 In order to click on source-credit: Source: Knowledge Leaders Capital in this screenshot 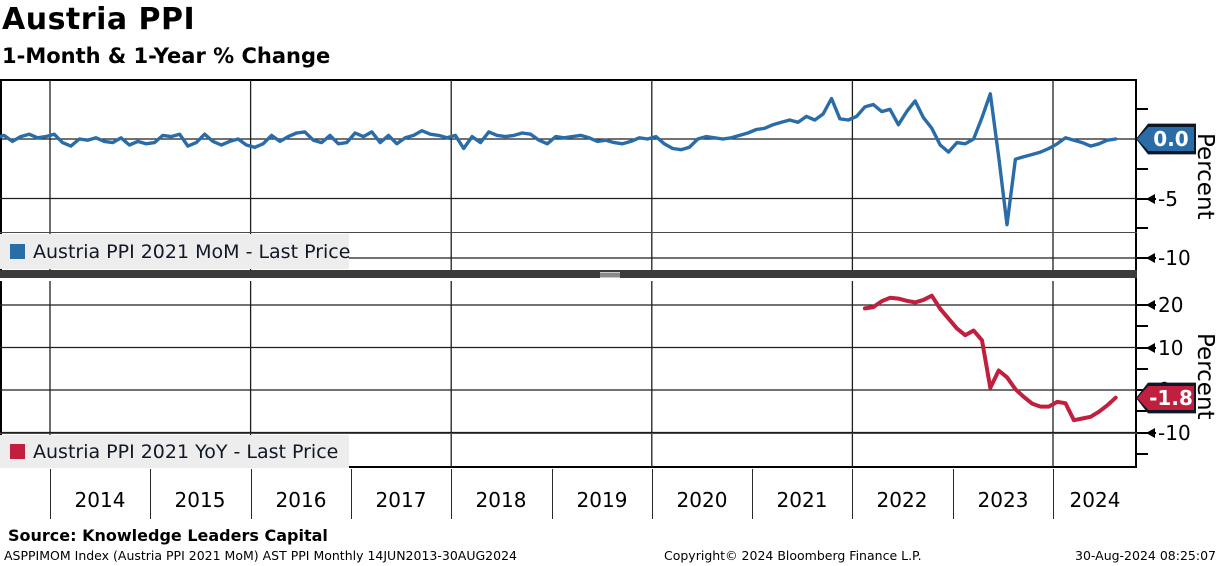, I will do `click(168, 535)`.